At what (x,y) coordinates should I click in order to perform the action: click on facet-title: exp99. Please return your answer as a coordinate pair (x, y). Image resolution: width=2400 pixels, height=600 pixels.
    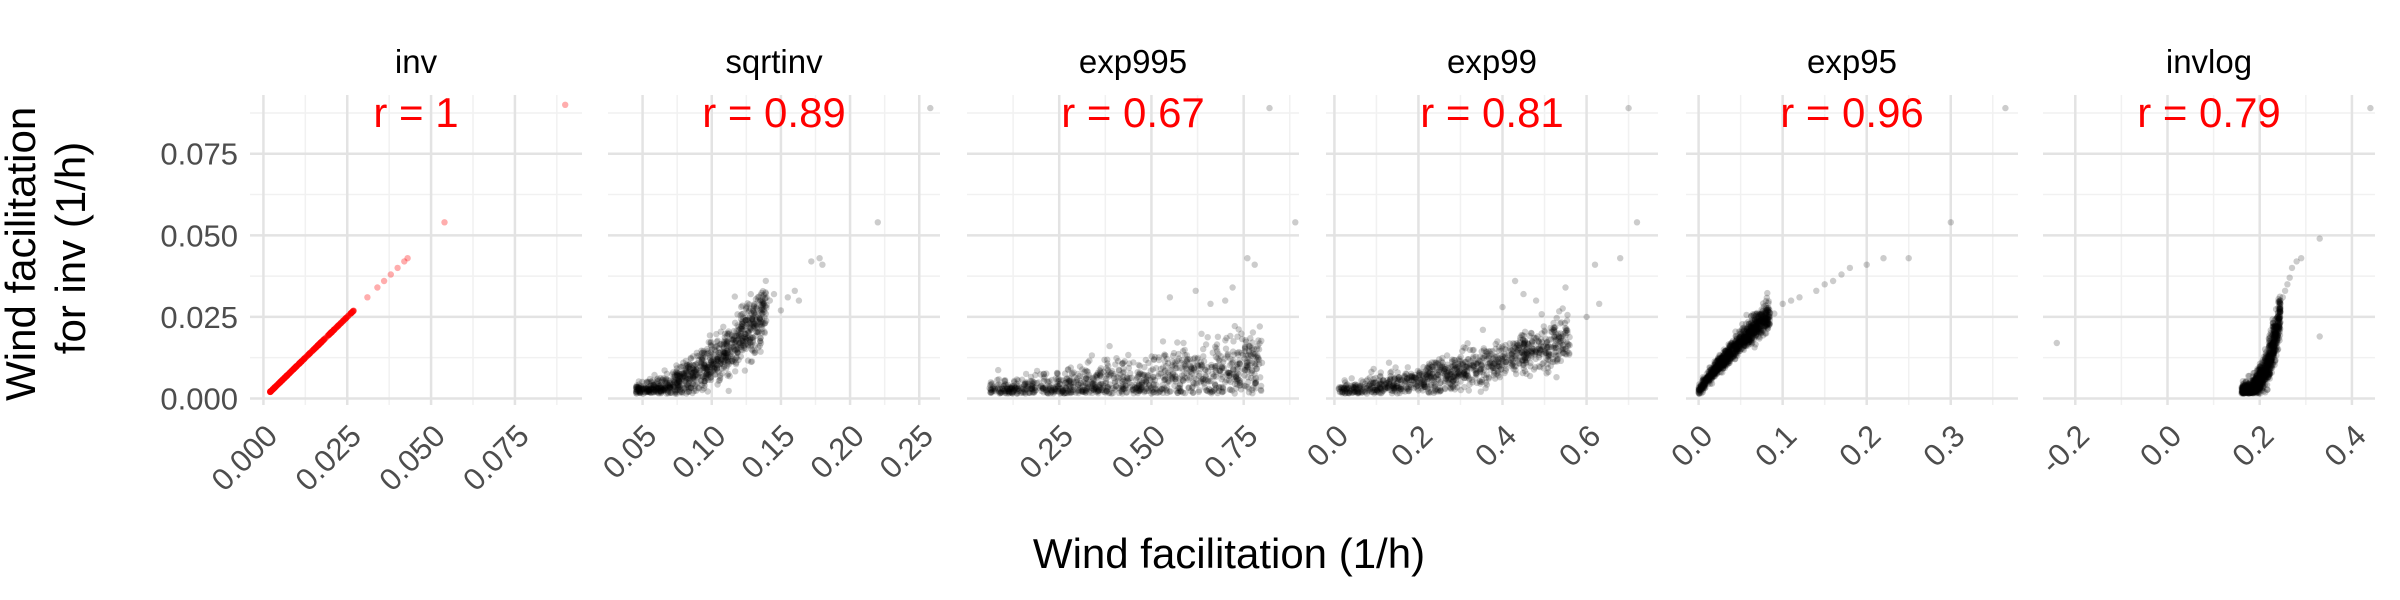
    Looking at the image, I should click on (1492, 61).